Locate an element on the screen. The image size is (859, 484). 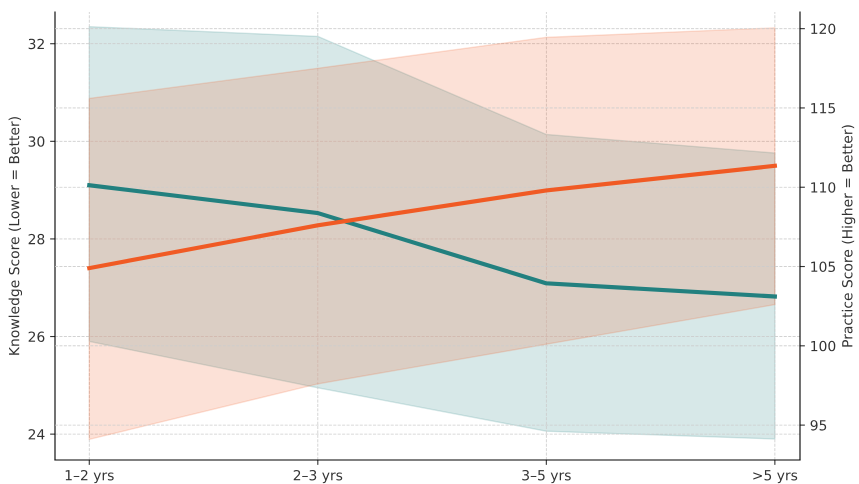
y-tick-label: 30 is located at coordinates (36, 141).